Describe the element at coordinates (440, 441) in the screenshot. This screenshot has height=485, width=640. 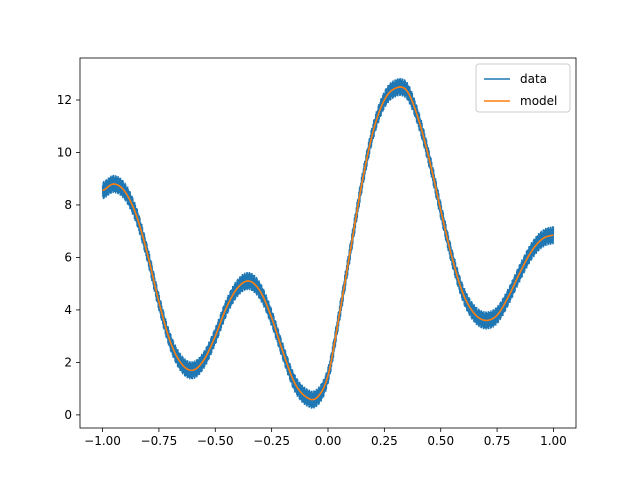
I see `x-tick-label: 0.50` at that location.